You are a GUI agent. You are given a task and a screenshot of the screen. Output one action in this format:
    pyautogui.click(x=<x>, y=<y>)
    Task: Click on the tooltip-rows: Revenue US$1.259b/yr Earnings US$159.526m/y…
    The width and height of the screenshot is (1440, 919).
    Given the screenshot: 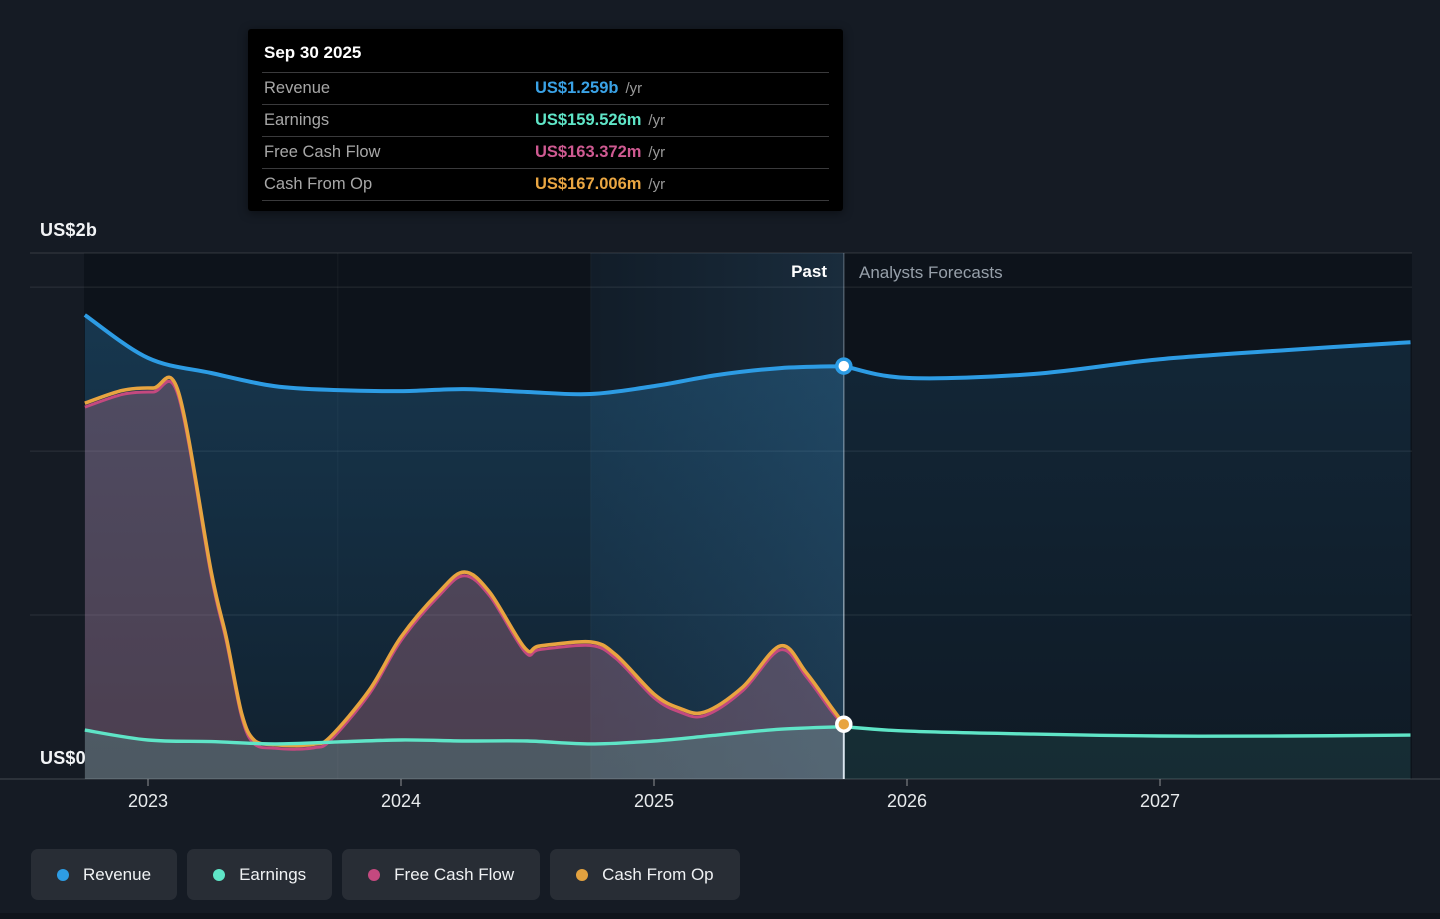 What is the action you would take?
    pyautogui.click(x=545, y=136)
    